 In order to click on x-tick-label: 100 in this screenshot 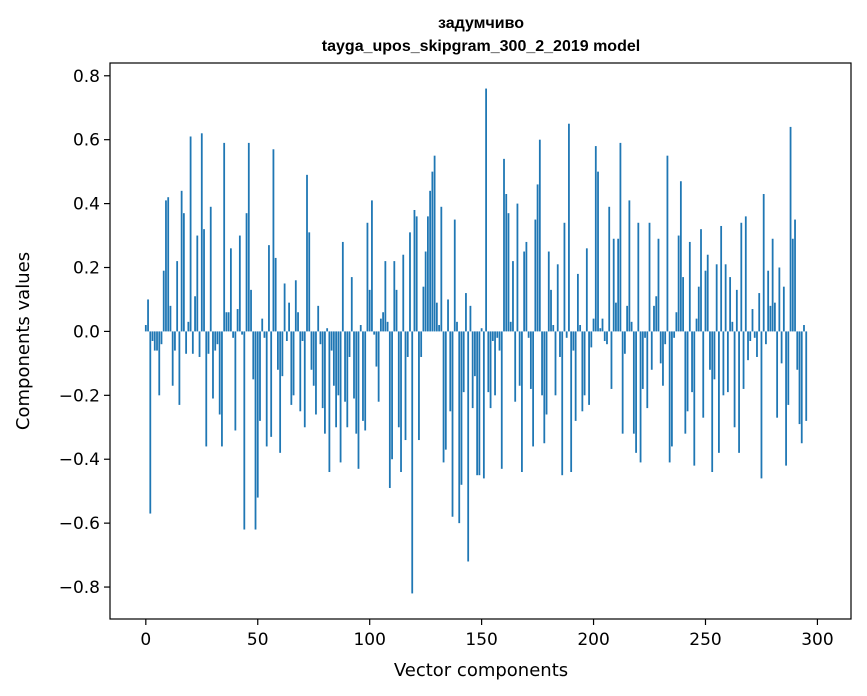, I will do `click(369, 640)`.